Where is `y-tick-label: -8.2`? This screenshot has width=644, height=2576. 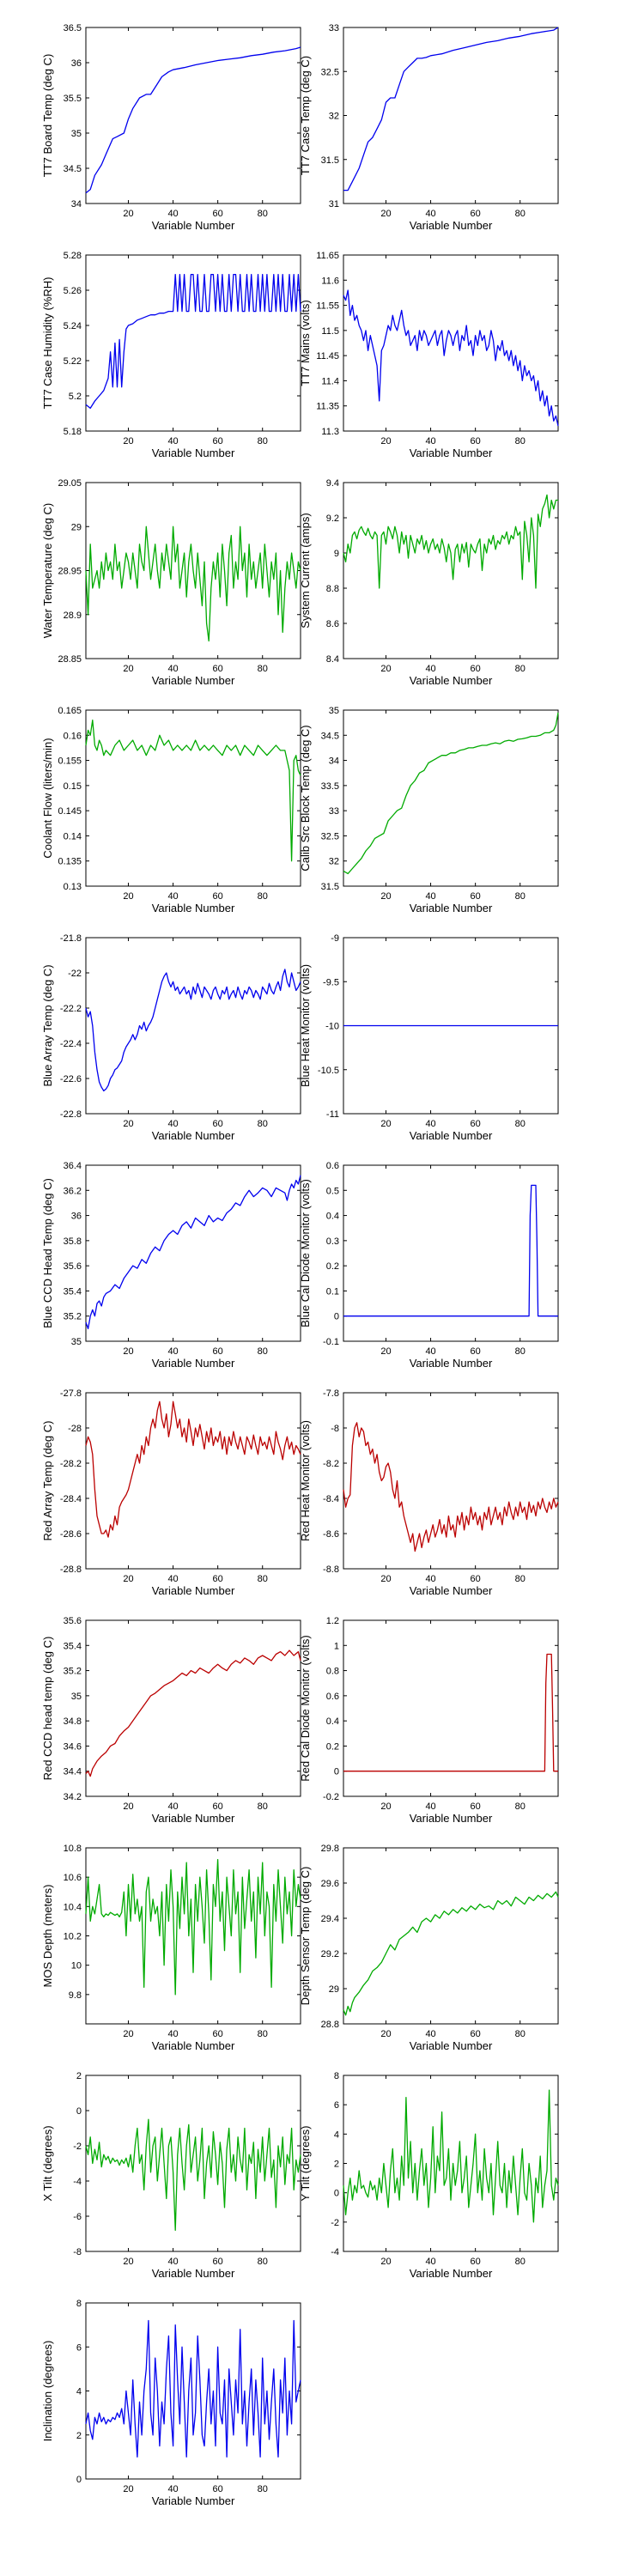
y-tick-label: -8.2 is located at coordinates (331, 1464).